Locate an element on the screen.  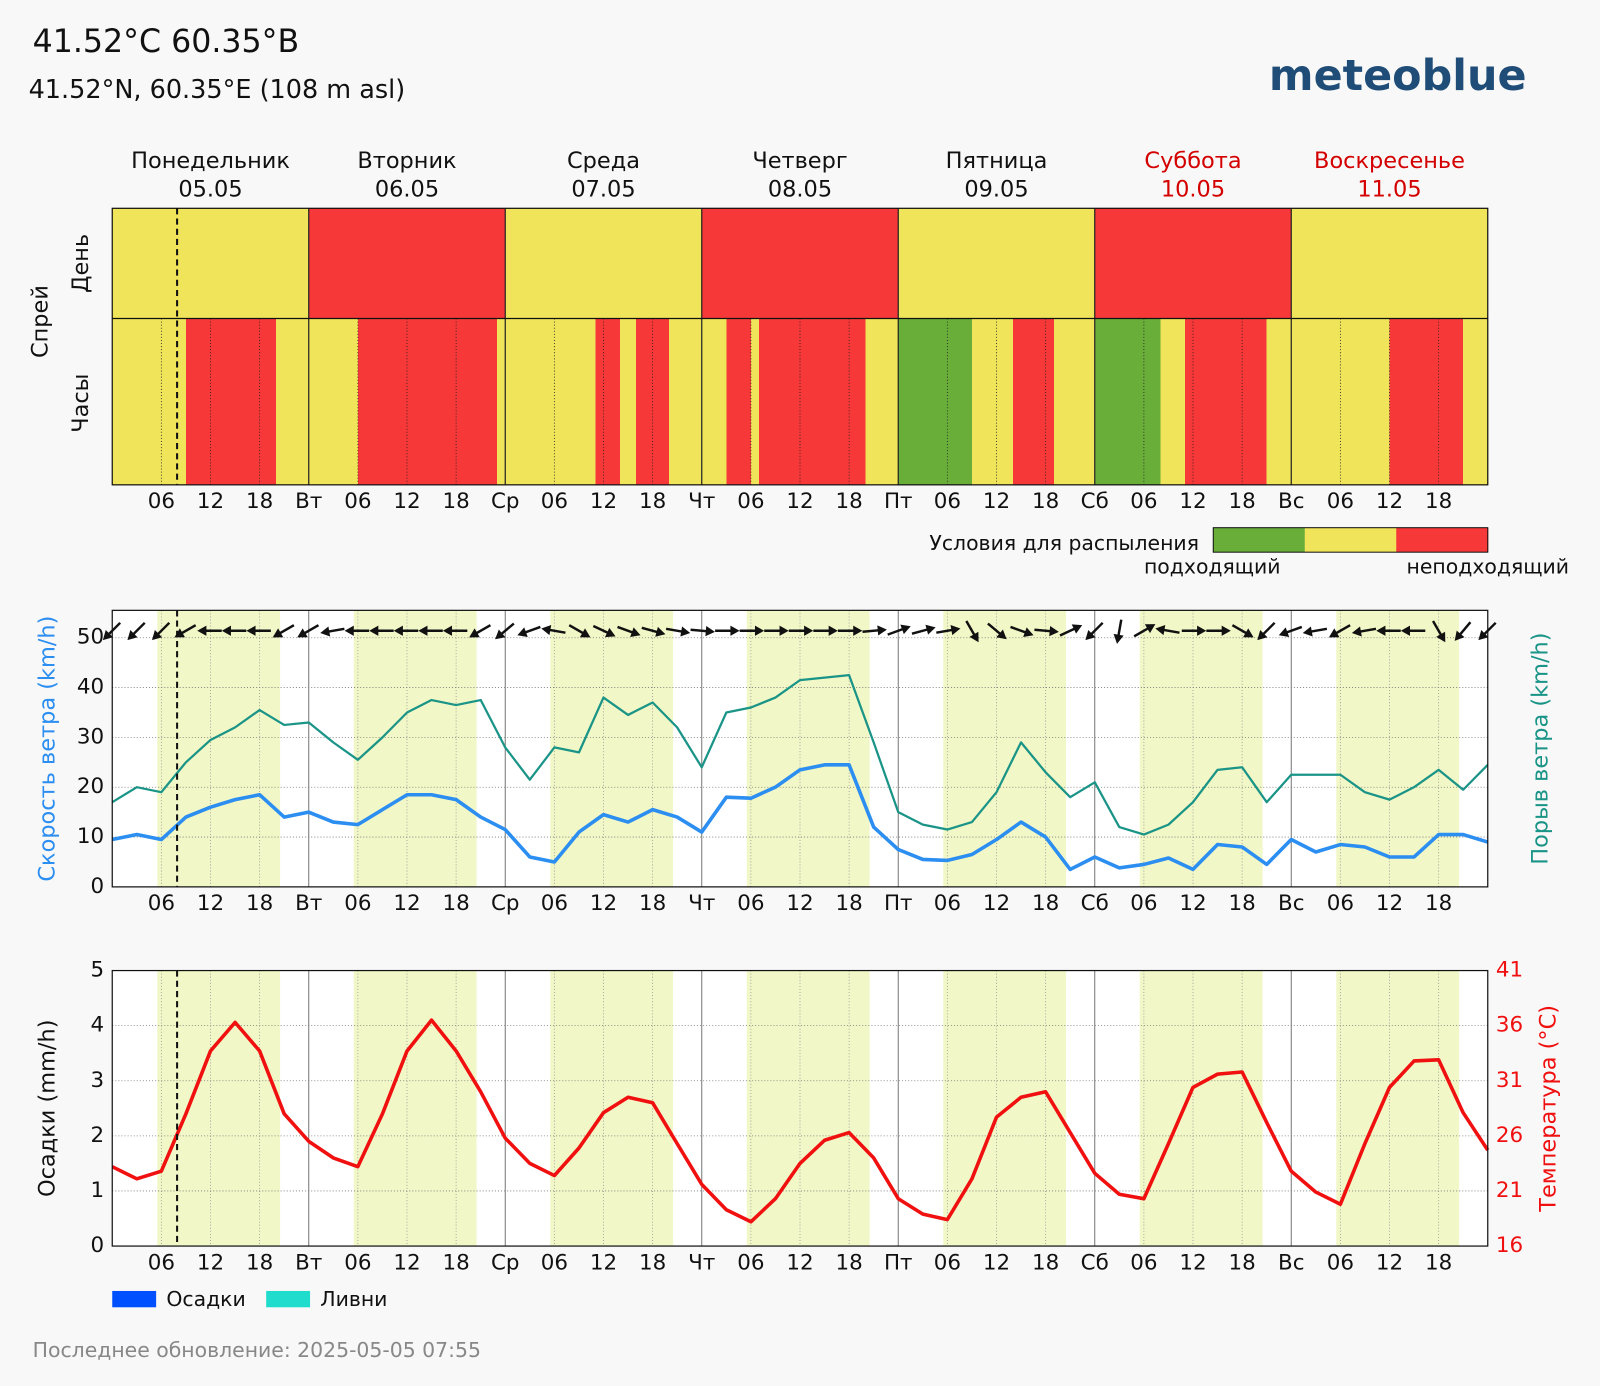
x-tick-label: Чт is located at coordinates (701, 1262).